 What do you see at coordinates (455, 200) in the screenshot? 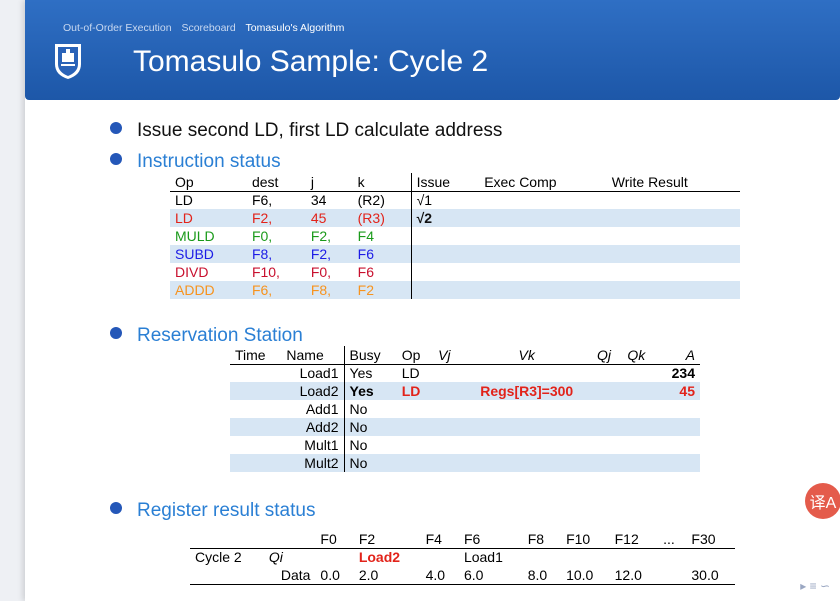
I see `table-row: LD F6, 34 (R2) √1` at bounding box center [455, 200].